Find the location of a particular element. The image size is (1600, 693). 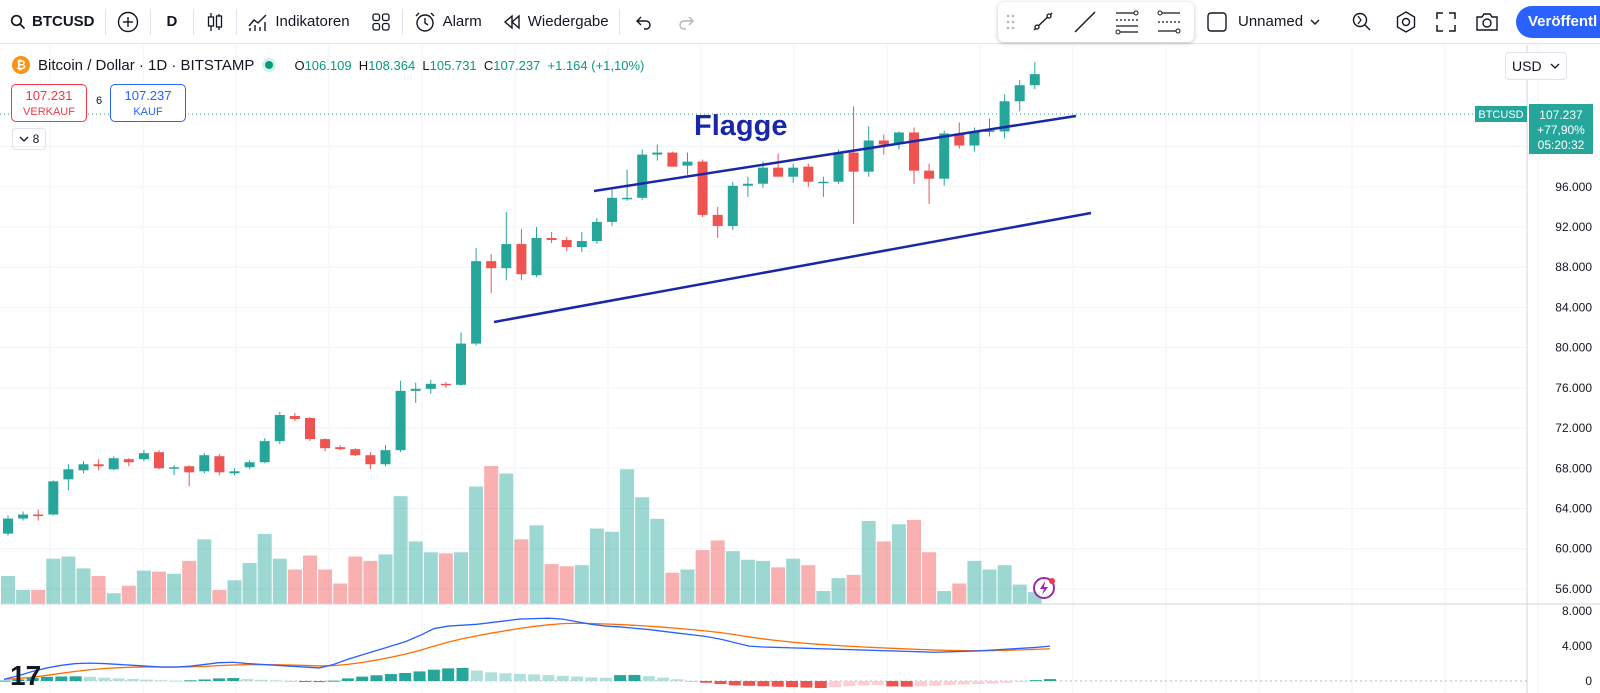

lightning-badge is located at coordinates (1044, 588).